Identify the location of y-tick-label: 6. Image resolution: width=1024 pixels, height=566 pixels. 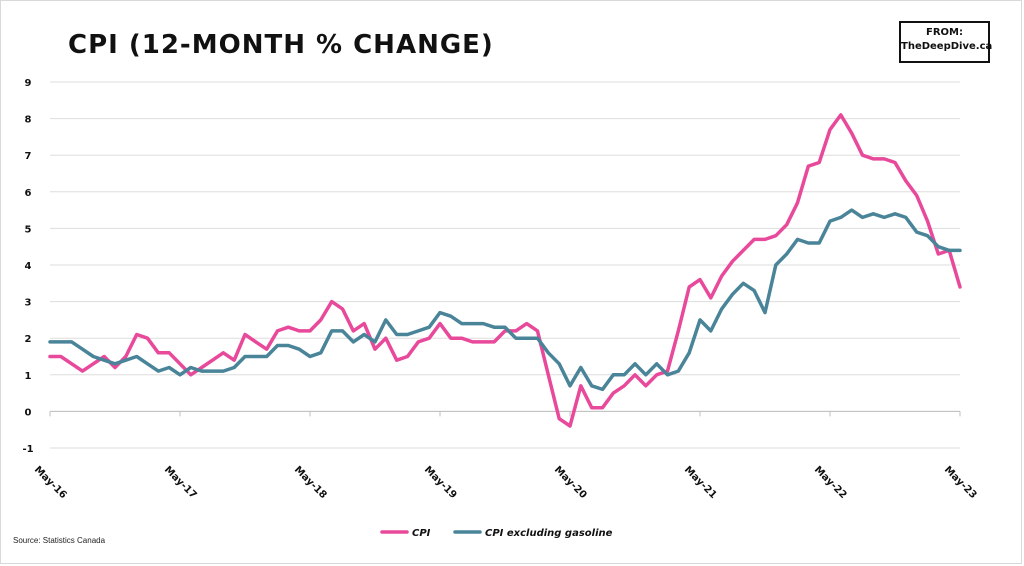
(28, 193).